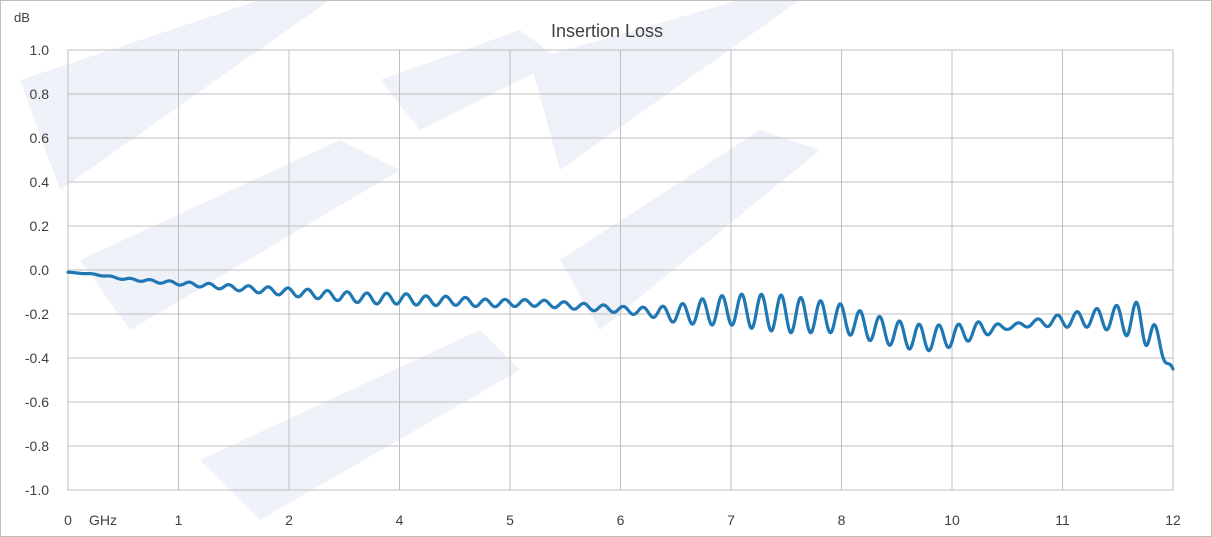 The width and height of the screenshot is (1212, 537). I want to click on y-tick-label: -0.8, so click(37, 446).